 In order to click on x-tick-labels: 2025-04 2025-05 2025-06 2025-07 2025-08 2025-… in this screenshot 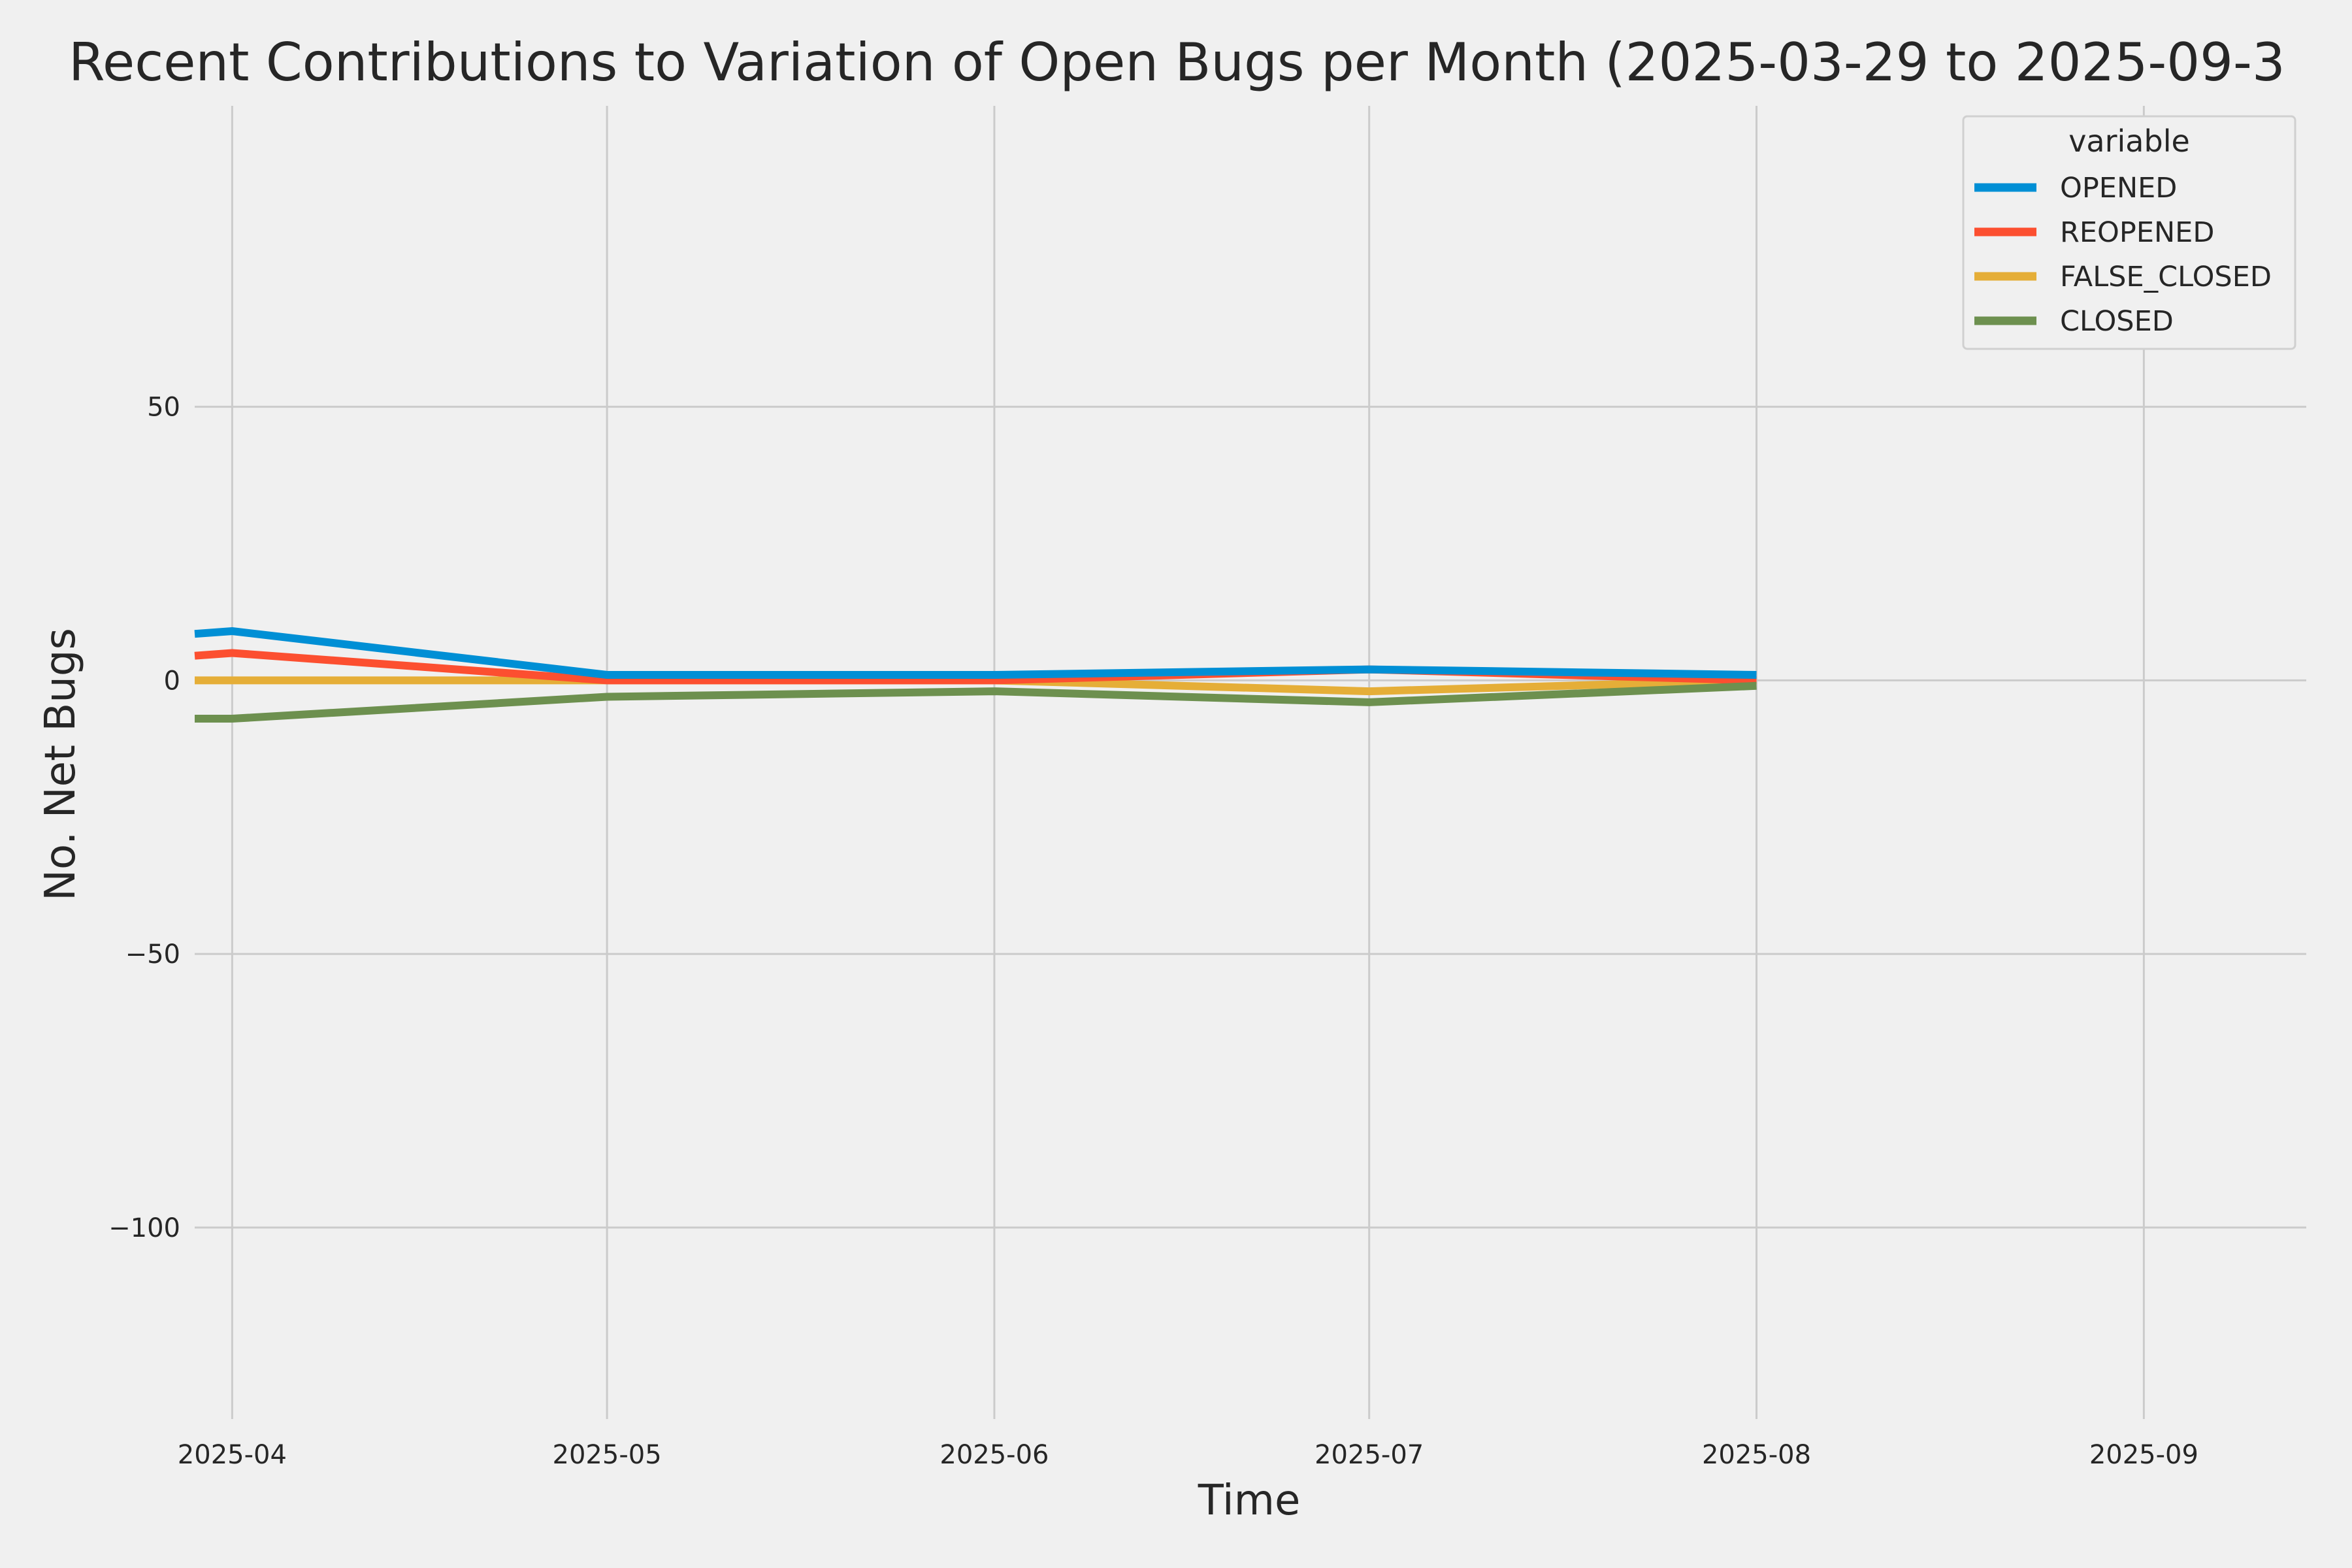, I will do `click(1188, 1455)`.